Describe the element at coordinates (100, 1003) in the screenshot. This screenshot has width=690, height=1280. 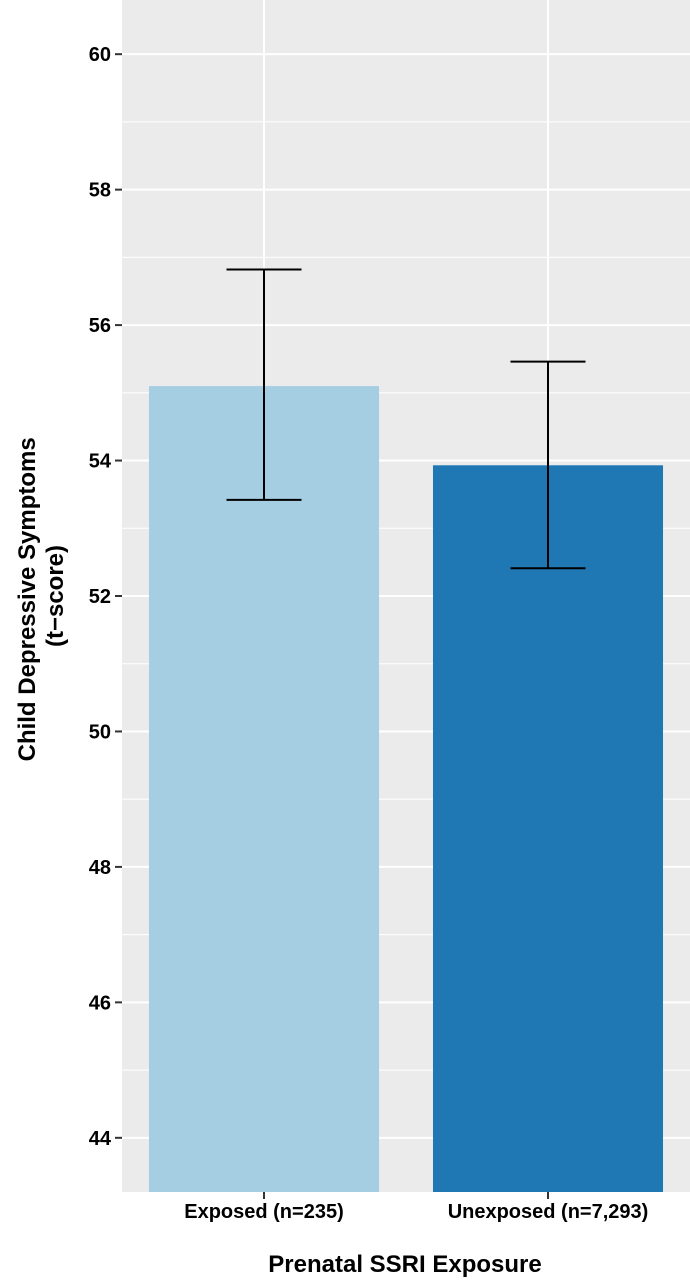
I see `y-tick-label: 46` at that location.